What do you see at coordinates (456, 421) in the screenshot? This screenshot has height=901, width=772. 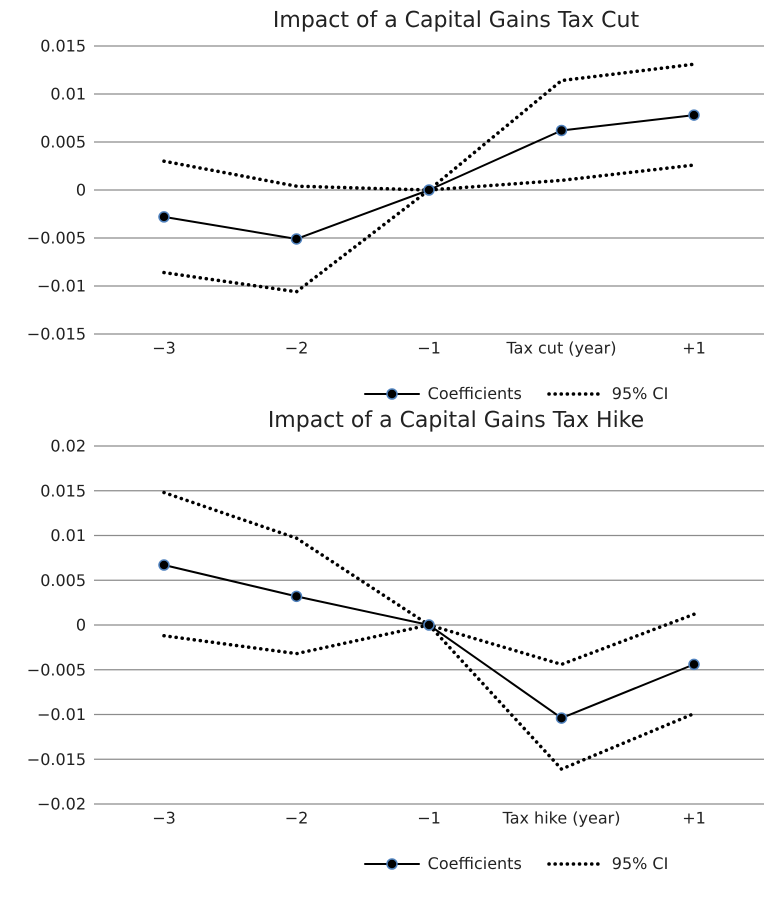 I see `chart-title: Impact of a Capital Gains Tax Hike` at bounding box center [456, 421].